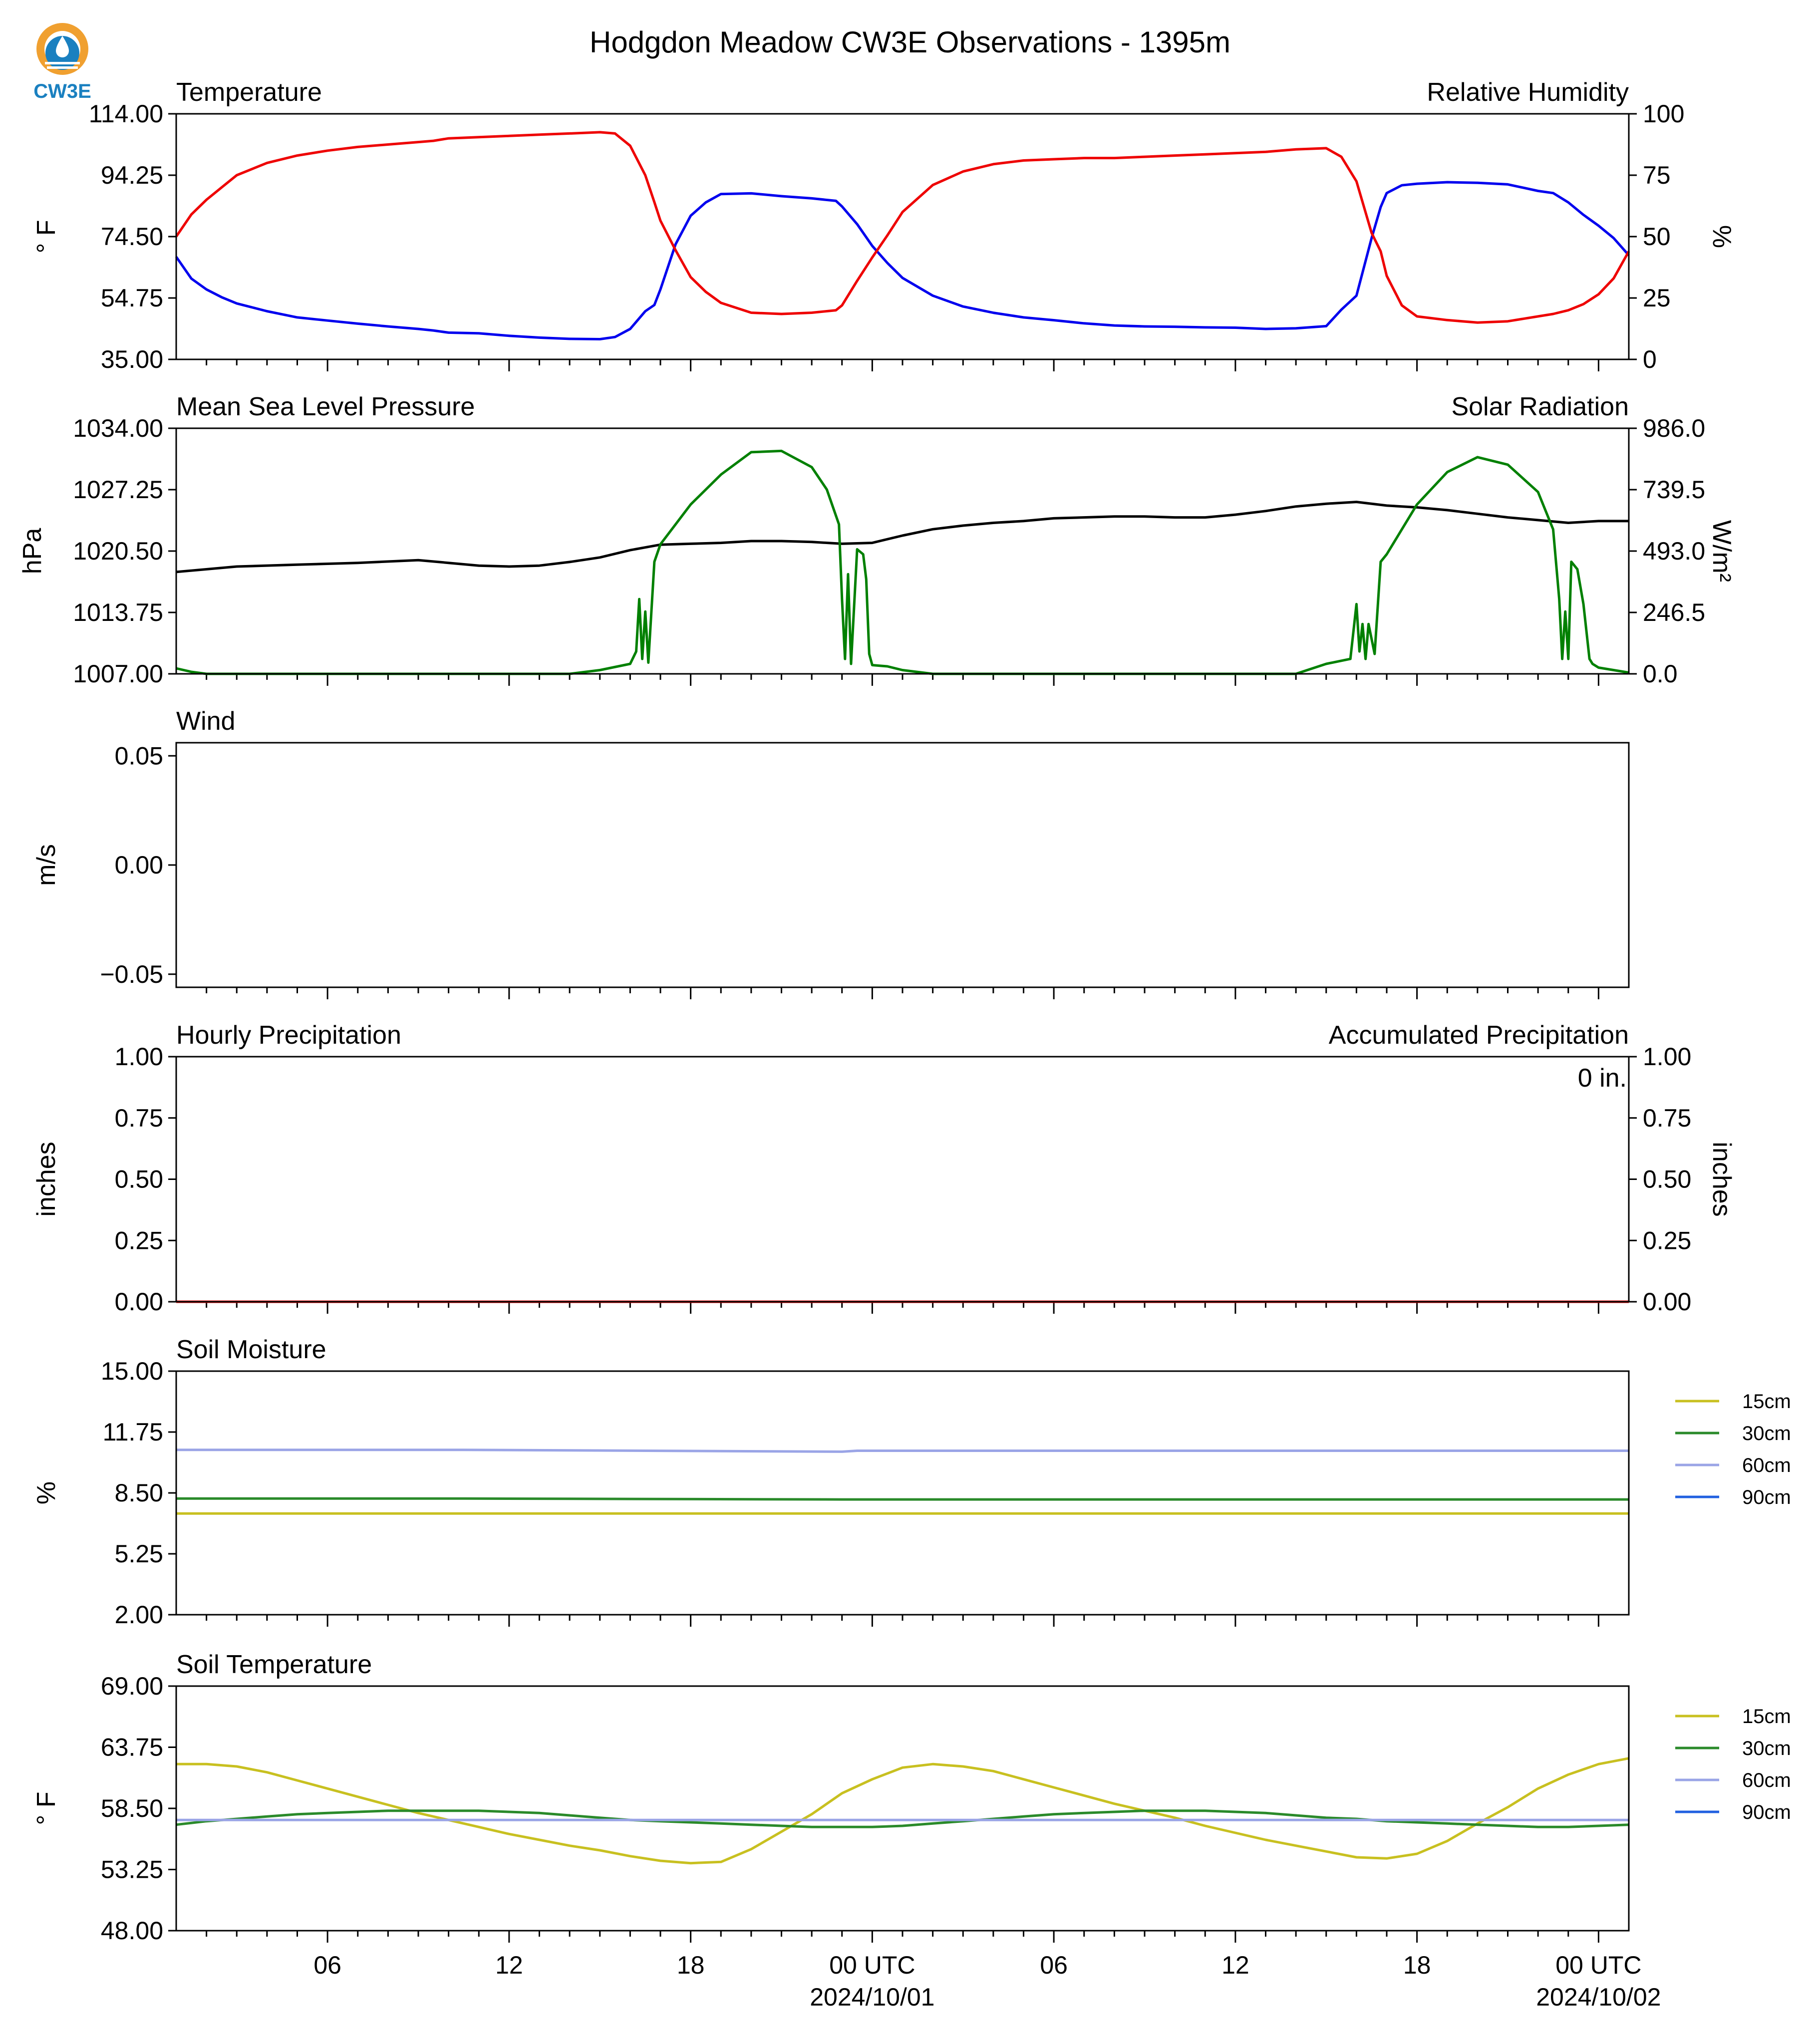 The height and width of the screenshot is (2028, 1820). I want to click on y-tick-label-left: 35.00, so click(132, 359).